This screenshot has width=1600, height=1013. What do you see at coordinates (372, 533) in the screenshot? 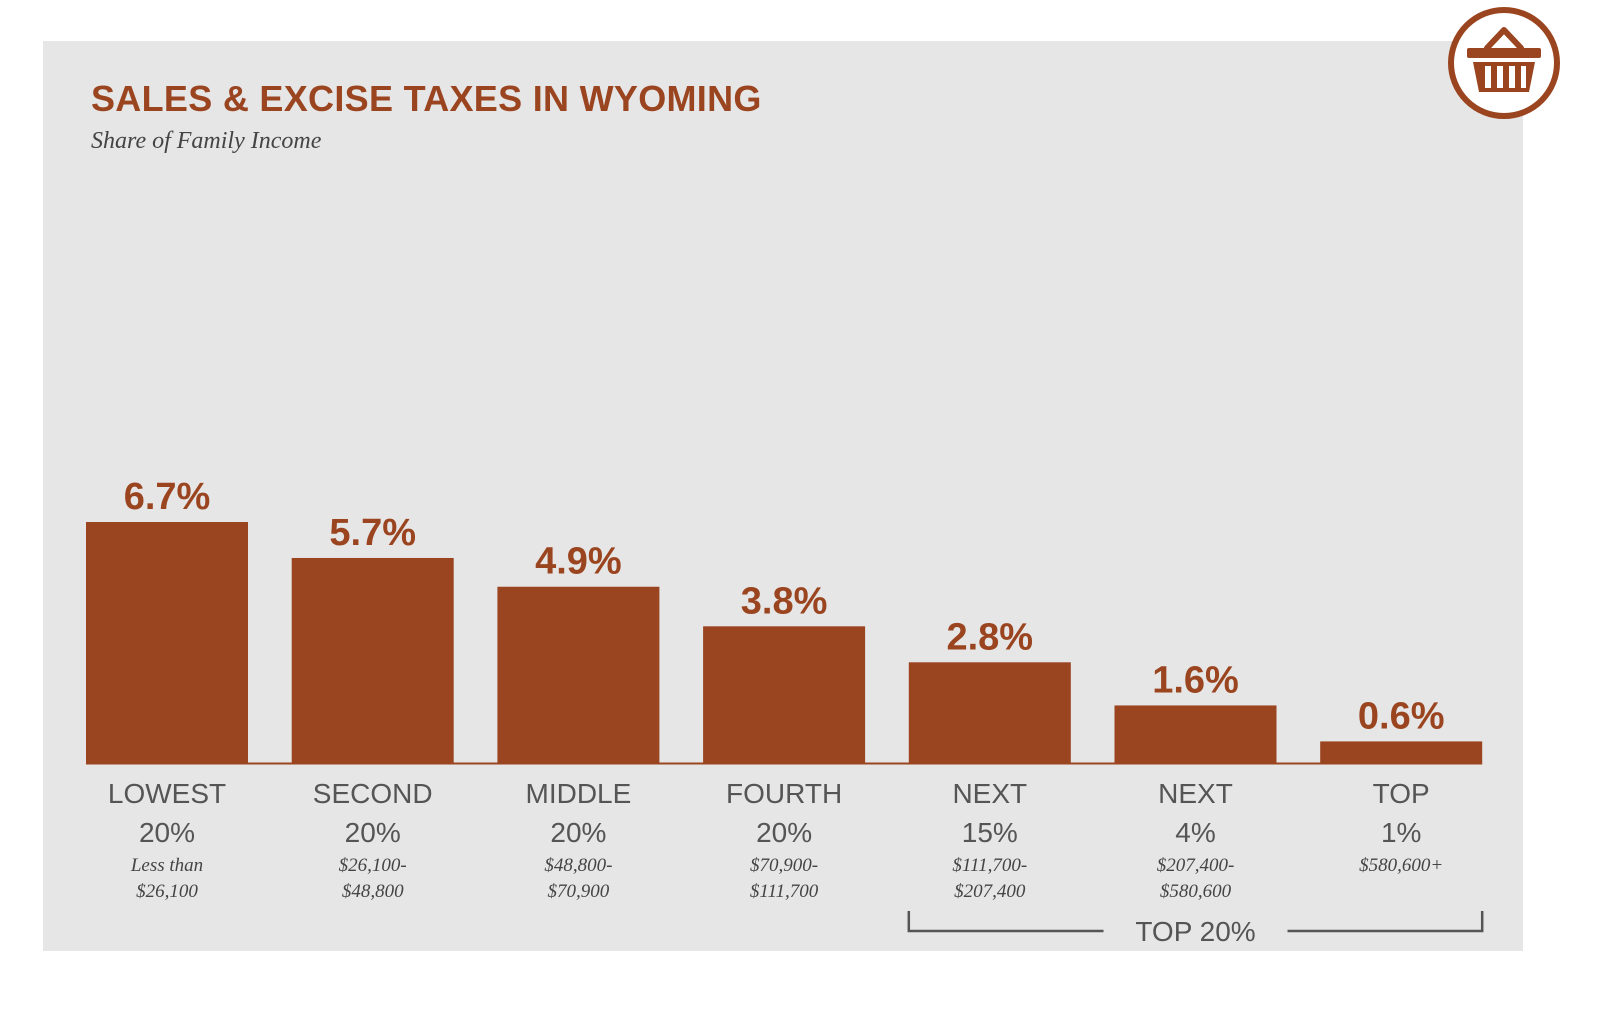
I see `bar-value-label: 5.7%` at bounding box center [372, 533].